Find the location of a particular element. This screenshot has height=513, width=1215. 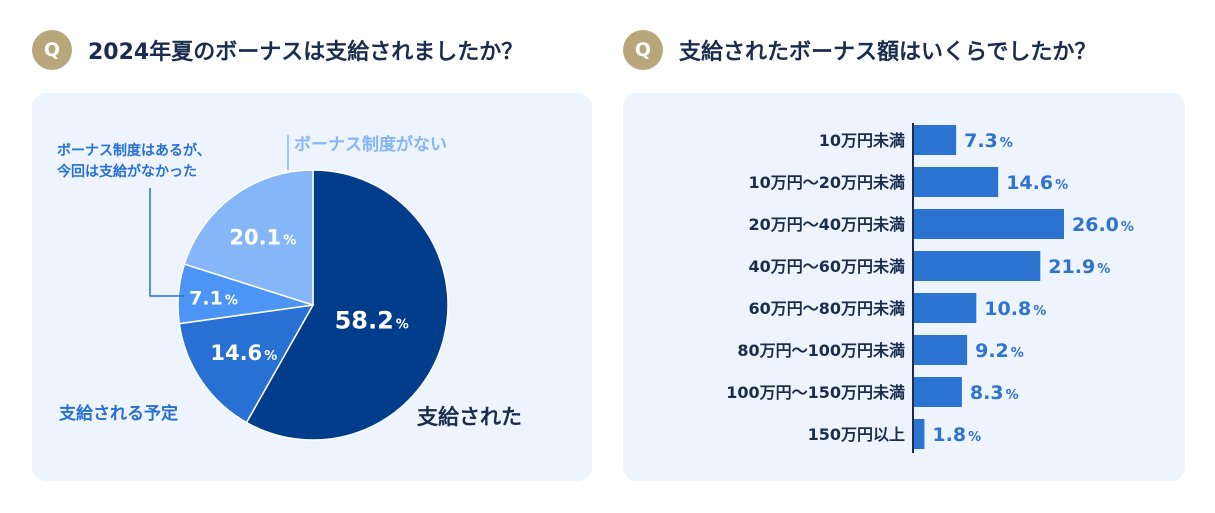

bar-value-label: 8.3% is located at coordinates (994, 393).